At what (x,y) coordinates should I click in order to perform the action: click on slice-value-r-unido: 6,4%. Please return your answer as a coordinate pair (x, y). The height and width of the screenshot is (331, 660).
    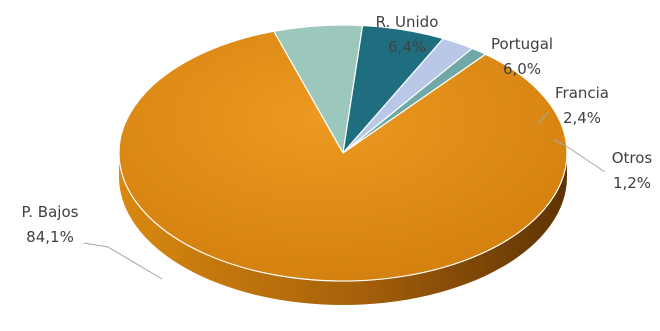
    Looking at the image, I should click on (407, 47).